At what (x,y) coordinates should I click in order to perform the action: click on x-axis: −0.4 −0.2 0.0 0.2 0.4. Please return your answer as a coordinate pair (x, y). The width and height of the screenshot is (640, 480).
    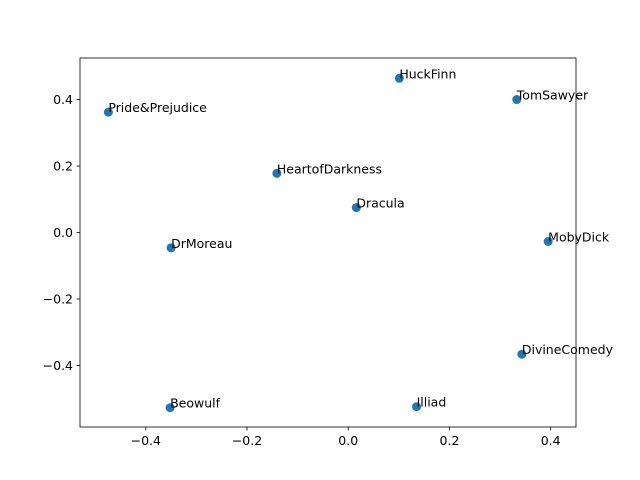
    Looking at the image, I should click on (346, 437).